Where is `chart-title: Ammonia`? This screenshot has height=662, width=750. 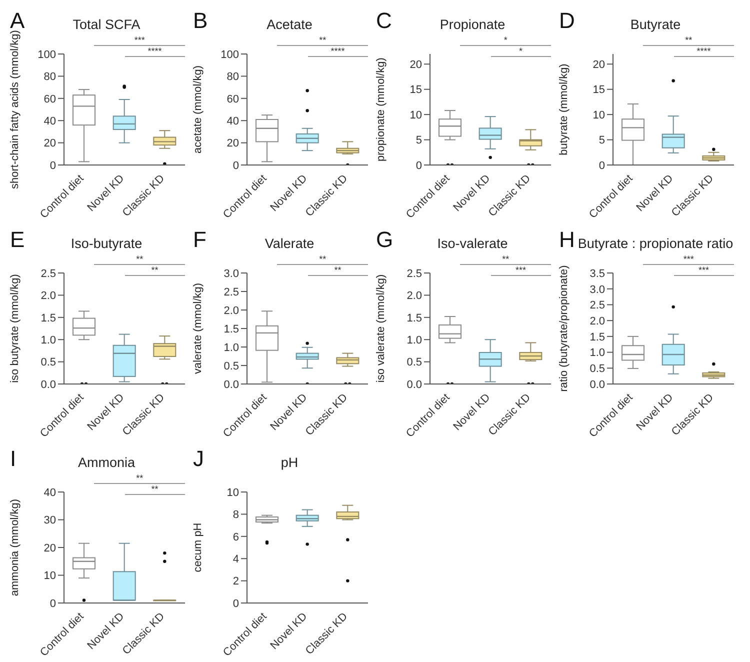
chart-title: Ammonia is located at coordinates (106, 462).